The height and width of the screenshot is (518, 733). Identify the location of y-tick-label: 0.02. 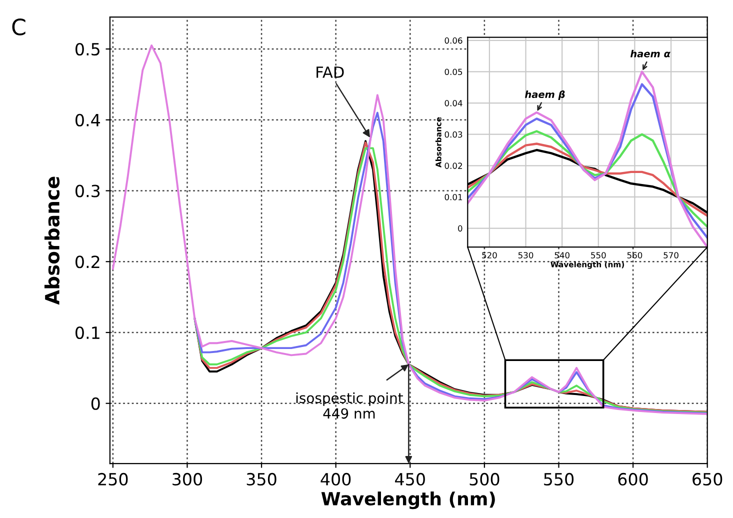
(453, 165).